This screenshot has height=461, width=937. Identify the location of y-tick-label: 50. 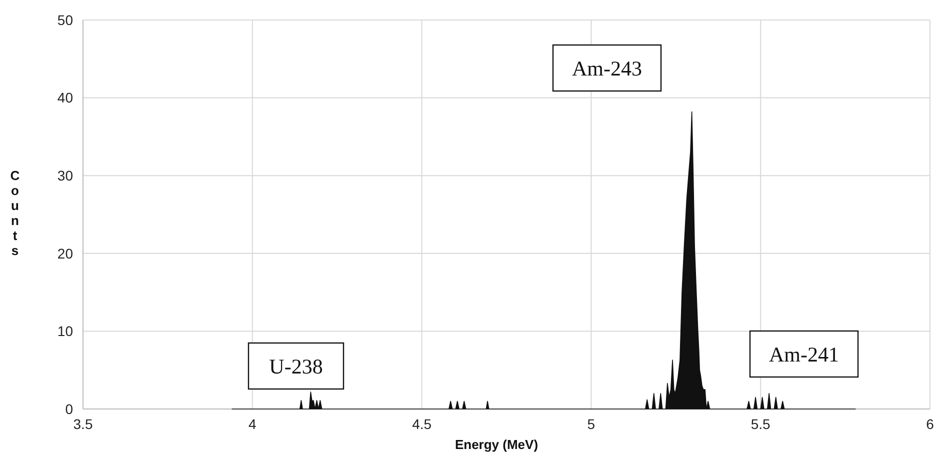
(65, 20).